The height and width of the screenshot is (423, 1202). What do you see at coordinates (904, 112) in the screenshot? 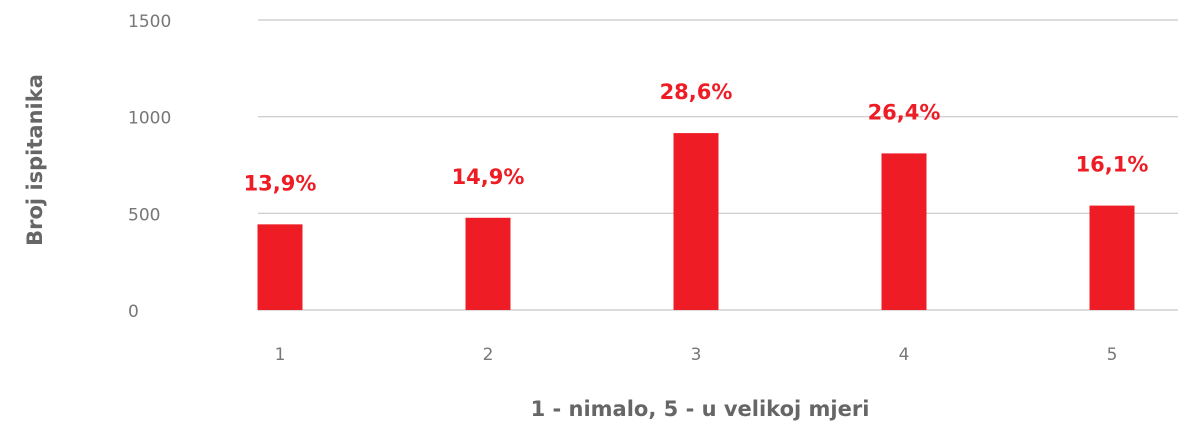
I see `bar-annotation: 26,4%` at bounding box center [904, 112].